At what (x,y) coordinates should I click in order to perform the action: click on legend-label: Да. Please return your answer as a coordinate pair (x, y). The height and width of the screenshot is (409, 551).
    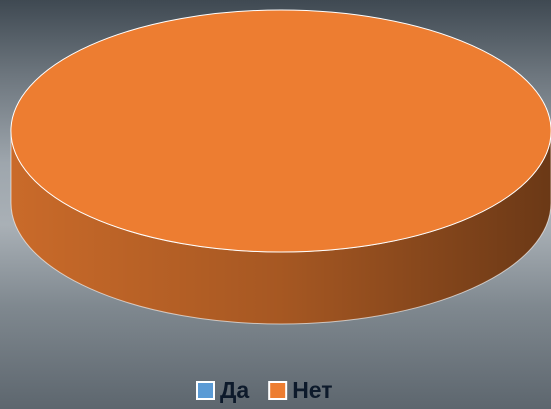
    Looking at the image, I should click on (234, 390).